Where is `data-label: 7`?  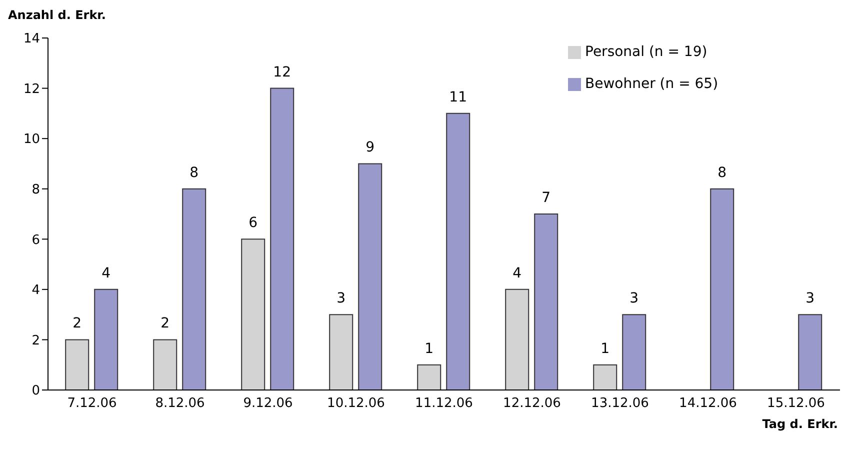 data-label: 7 is located at coordinates (546, 198).